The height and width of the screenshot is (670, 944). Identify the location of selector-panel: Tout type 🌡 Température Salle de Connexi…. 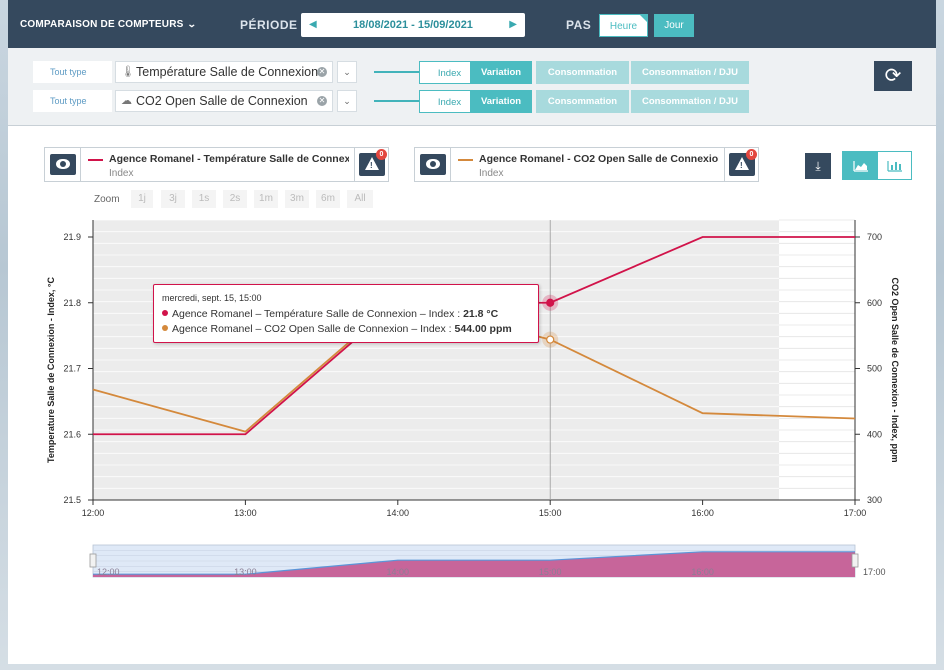
(472, 87).